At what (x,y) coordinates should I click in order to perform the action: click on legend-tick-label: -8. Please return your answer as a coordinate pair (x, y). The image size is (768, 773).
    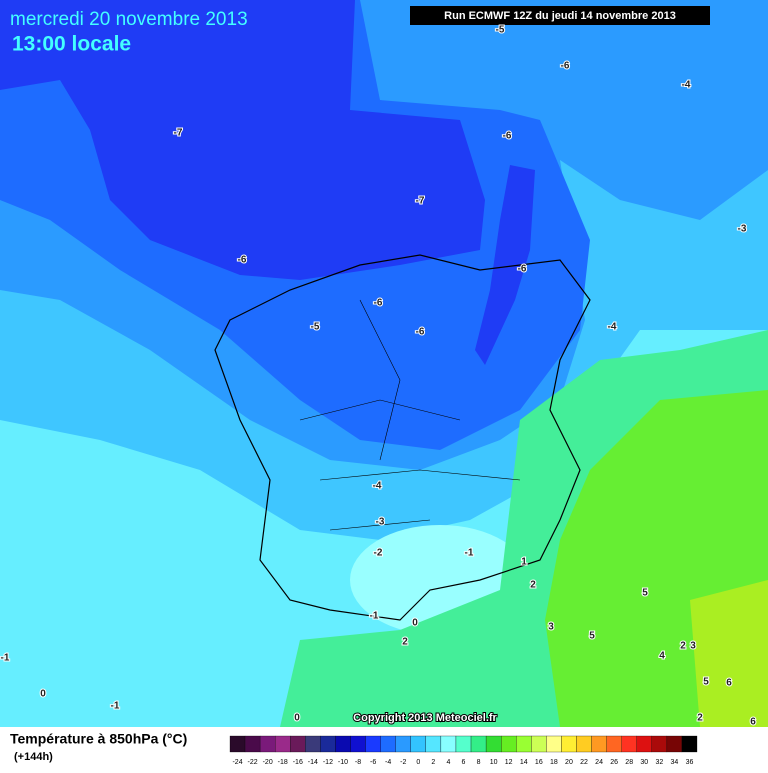
    Looking at the image, I should click on (358, 762).